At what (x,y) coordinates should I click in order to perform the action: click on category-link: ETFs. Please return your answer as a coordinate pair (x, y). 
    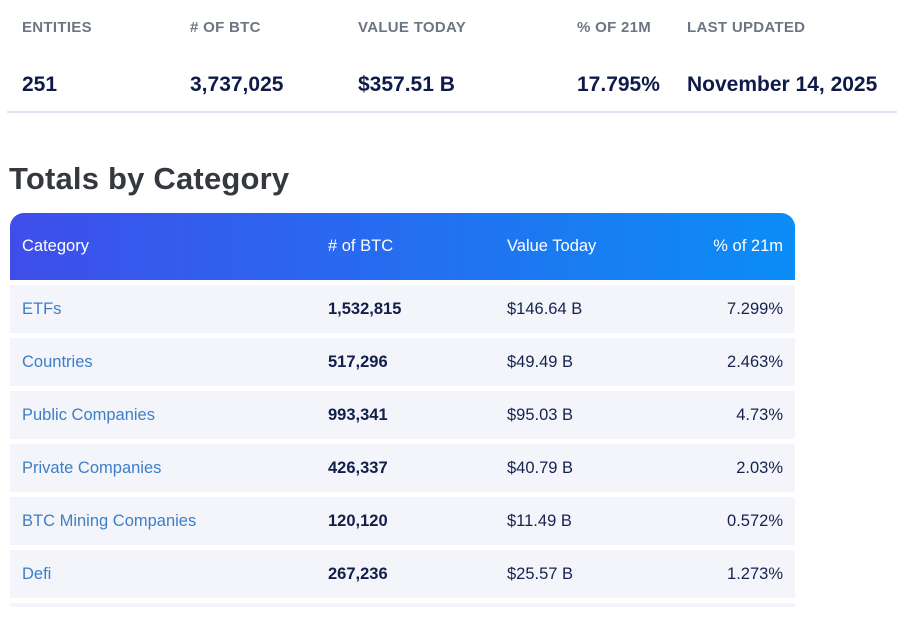
    Looking at the image, I should click on (42, 308).